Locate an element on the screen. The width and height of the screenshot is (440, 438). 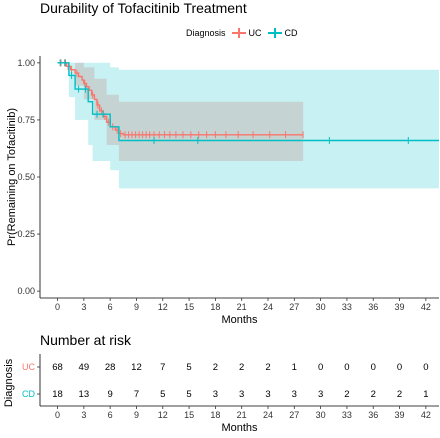
risk-row-label-uc: UC is located at coordinates (28, 367).